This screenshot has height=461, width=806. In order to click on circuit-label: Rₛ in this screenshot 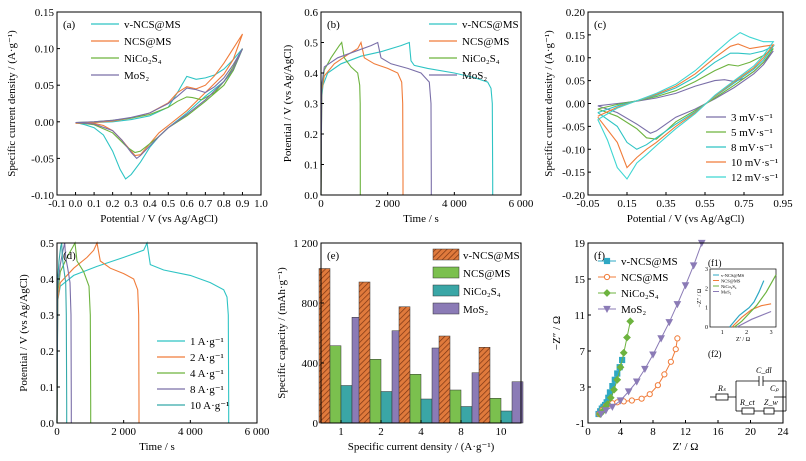, I will do `click(722, 388)`.